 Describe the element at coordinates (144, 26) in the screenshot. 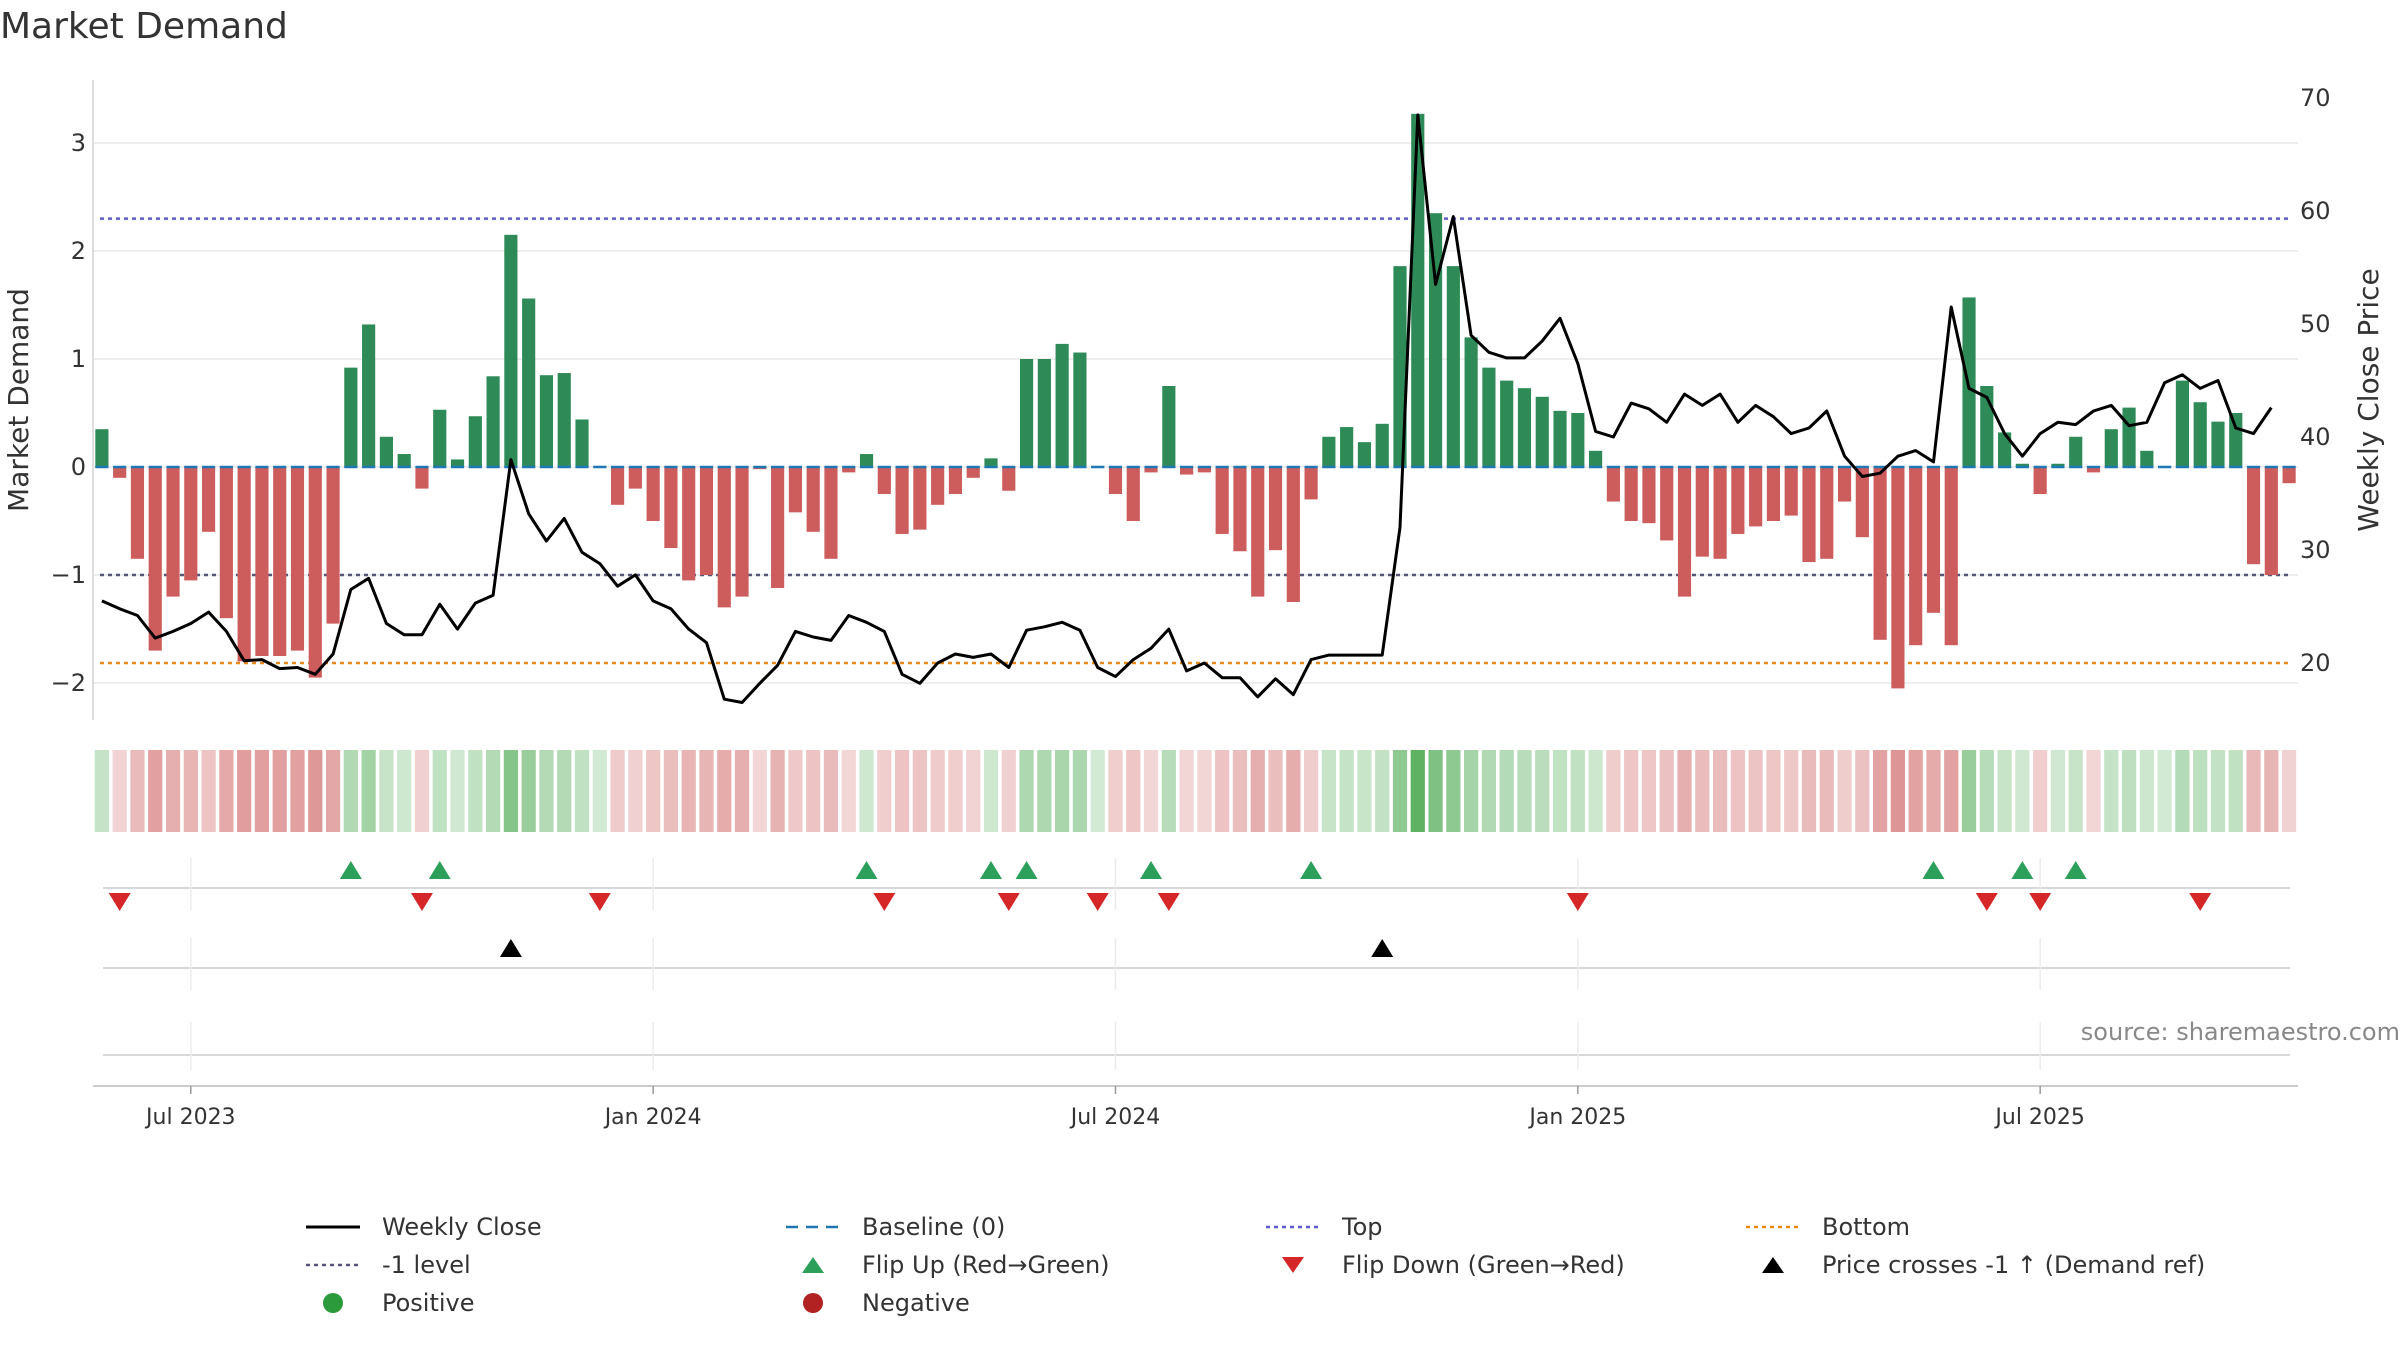

I see `chart-title: Market Demand` at that location.